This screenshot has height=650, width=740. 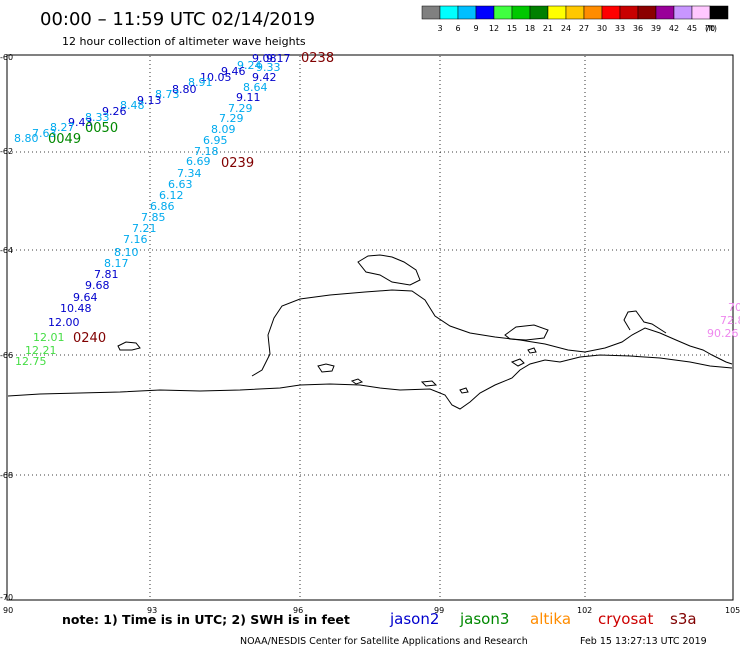 What do you see at coordinates (414, 619) in the screenshot?
I see `legend-jason2: jason2` at bounding box center [414, 619].